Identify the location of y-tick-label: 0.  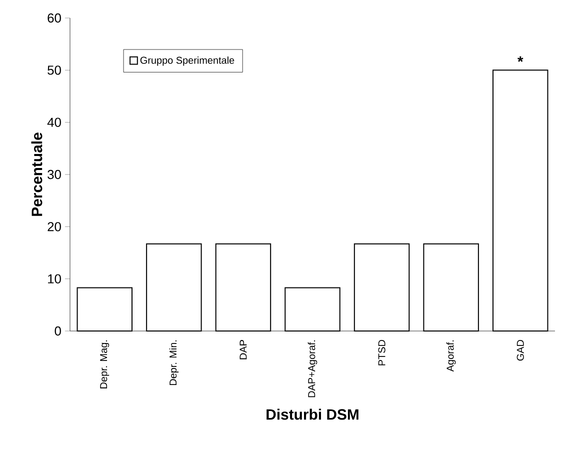
(57, 331).